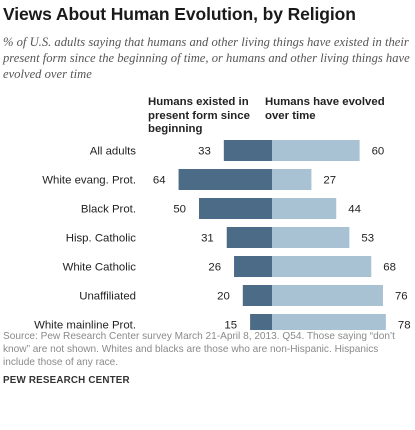  Describe the element at coordinates (354, 210) in the screenshot. I see `value-evolved-black-prot: 44` at that location.